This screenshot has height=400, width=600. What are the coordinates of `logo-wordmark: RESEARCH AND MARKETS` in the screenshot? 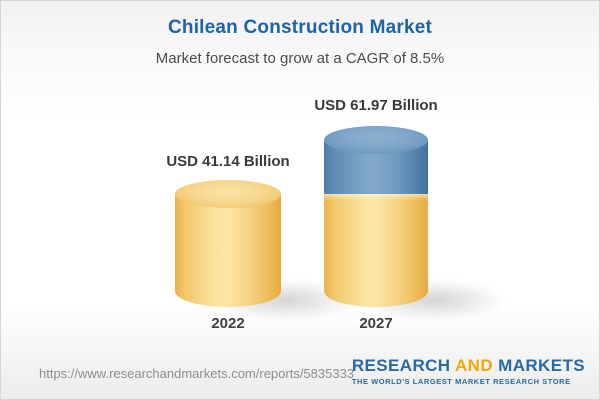 It's located at (468, 365).